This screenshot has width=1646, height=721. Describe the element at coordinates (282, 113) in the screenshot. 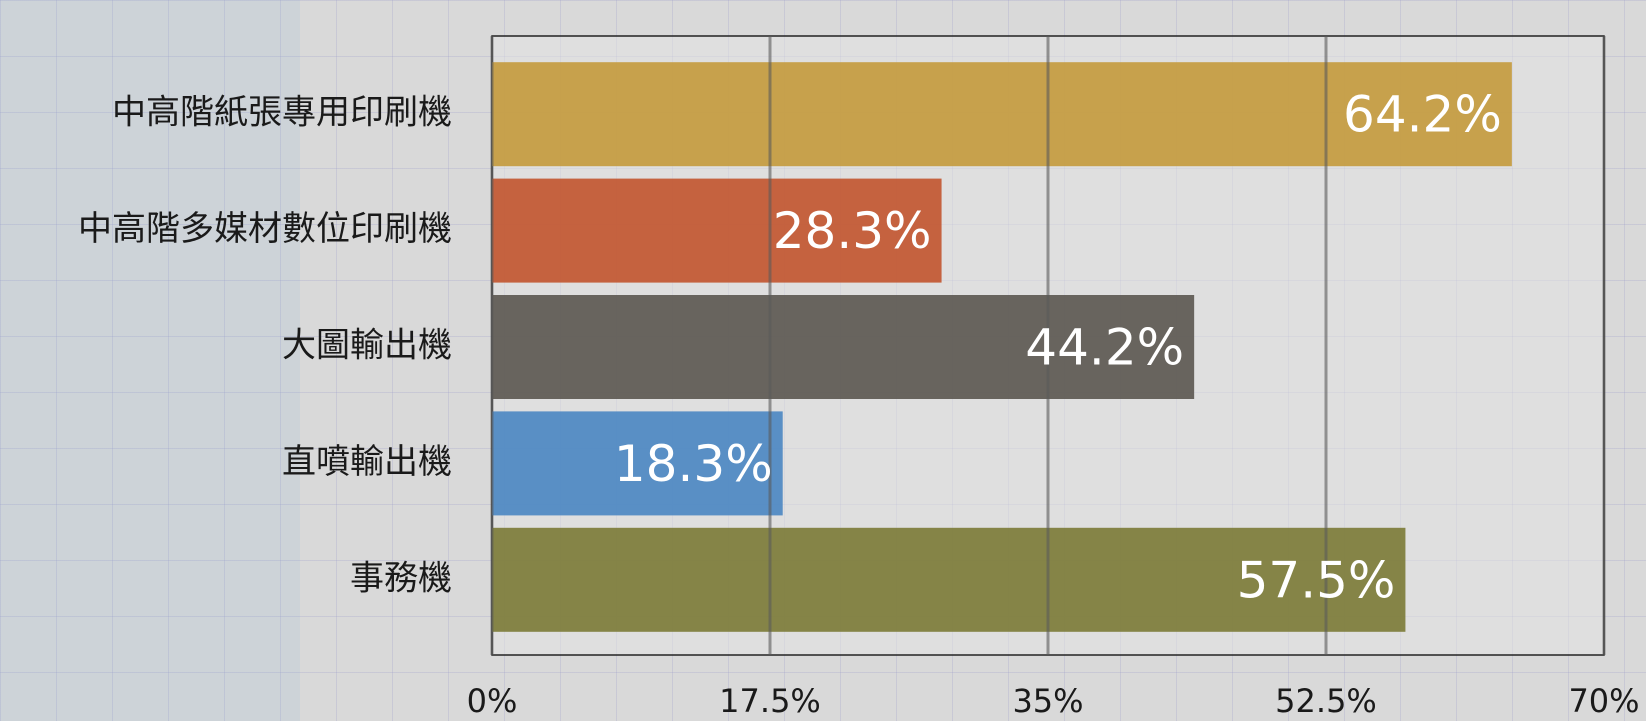

I see `category-label: 中高階紙張專用印刷機` at that location.